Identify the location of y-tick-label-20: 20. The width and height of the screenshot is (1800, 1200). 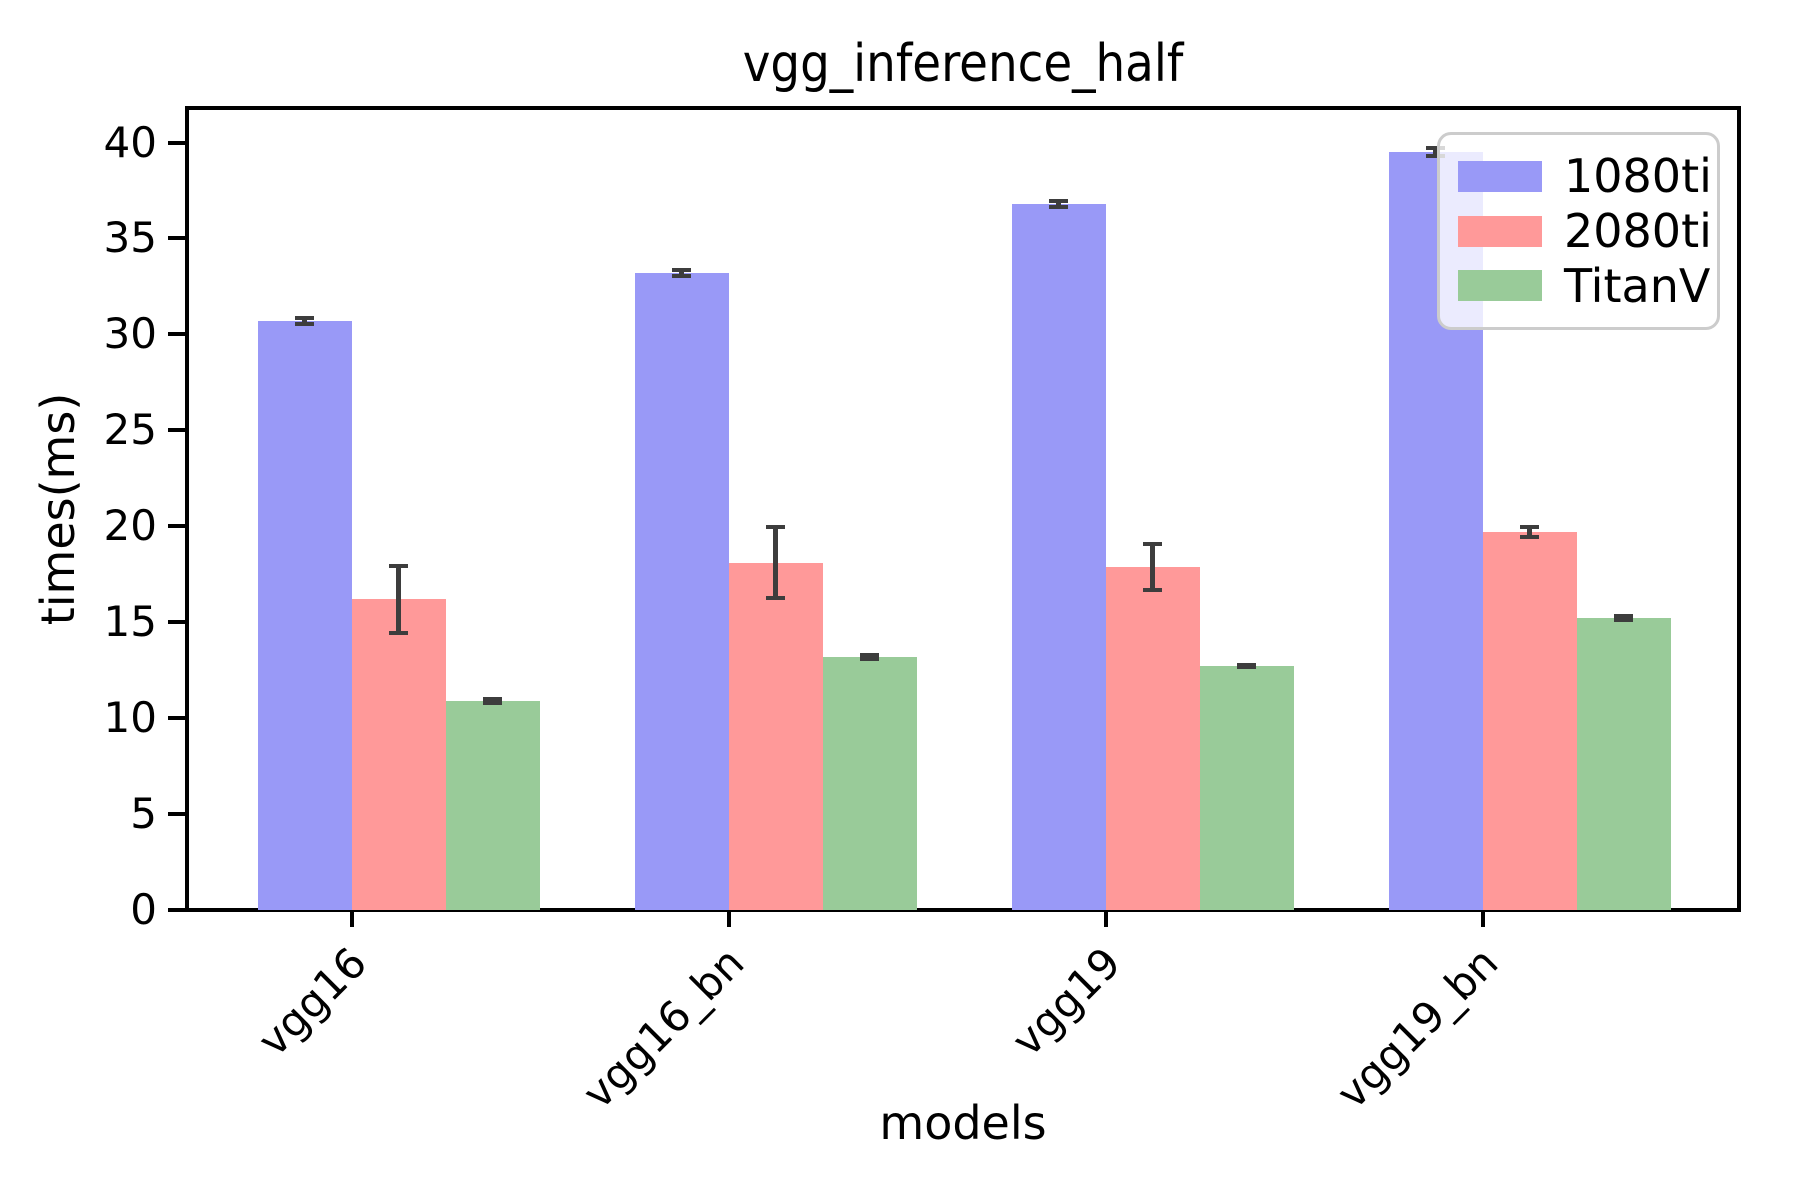
(130, 526).